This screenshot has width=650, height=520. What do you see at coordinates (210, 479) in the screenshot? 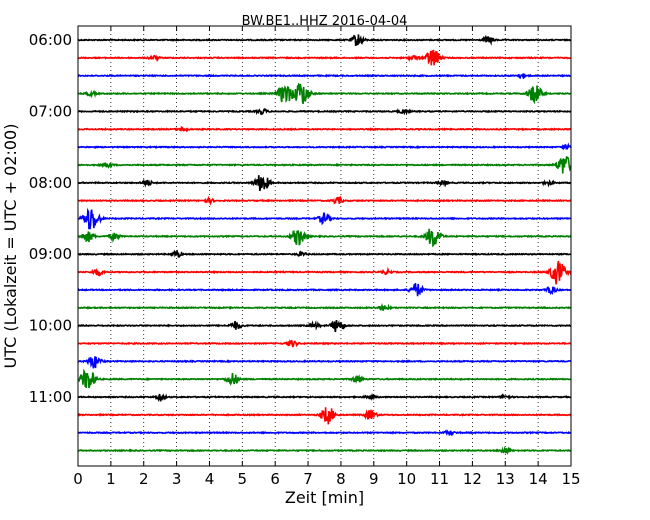
I see `x-tick-label: 4` at bounding box center [210, 479].